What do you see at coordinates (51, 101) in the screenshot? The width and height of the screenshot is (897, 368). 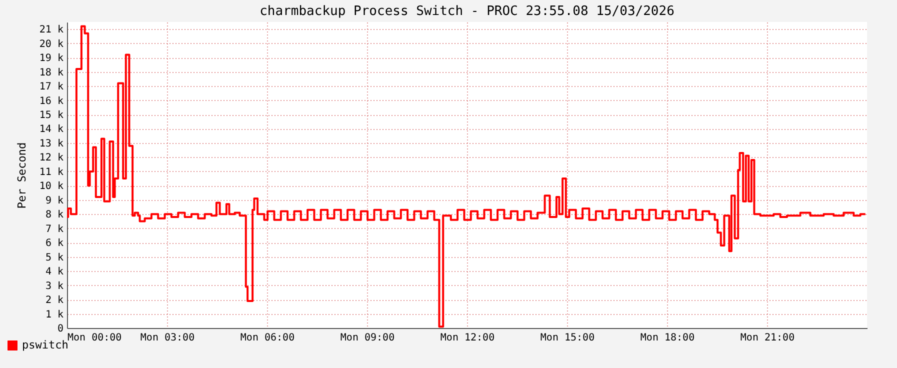 I see `y-tick-label: 16 k` at bounding box center [51, 101].